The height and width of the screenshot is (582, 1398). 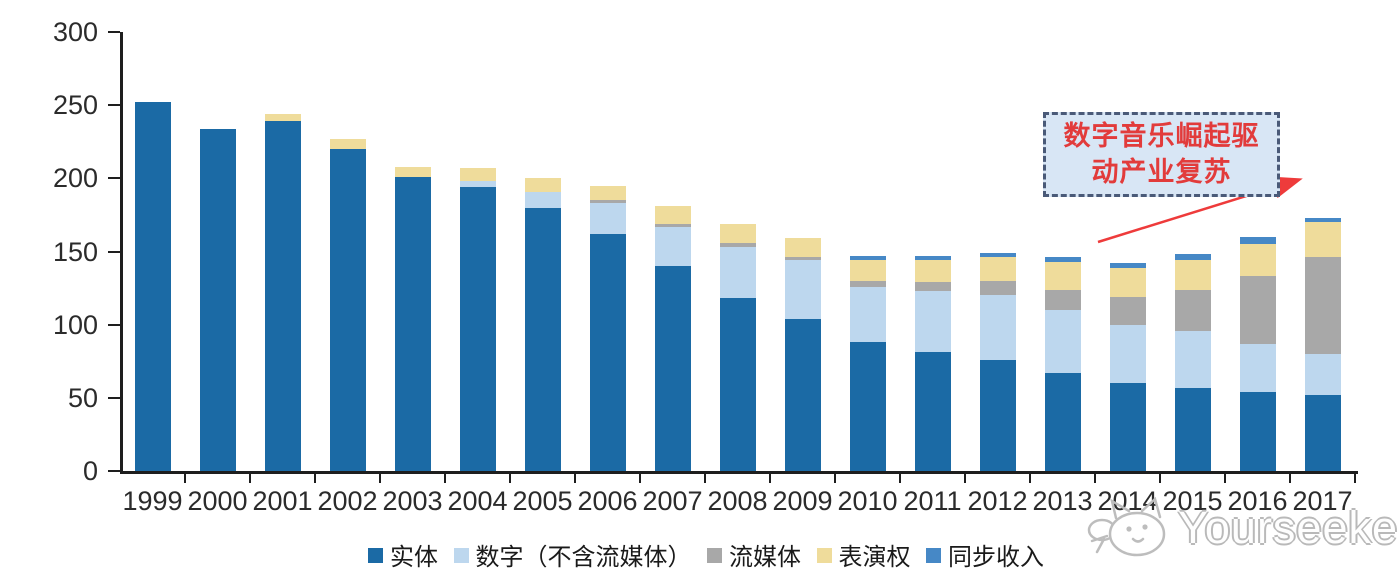 What do you see at coordinates (82, 397) in the screenshot?
I see `y-tick-label: 50` at bounding box center [82, 397].